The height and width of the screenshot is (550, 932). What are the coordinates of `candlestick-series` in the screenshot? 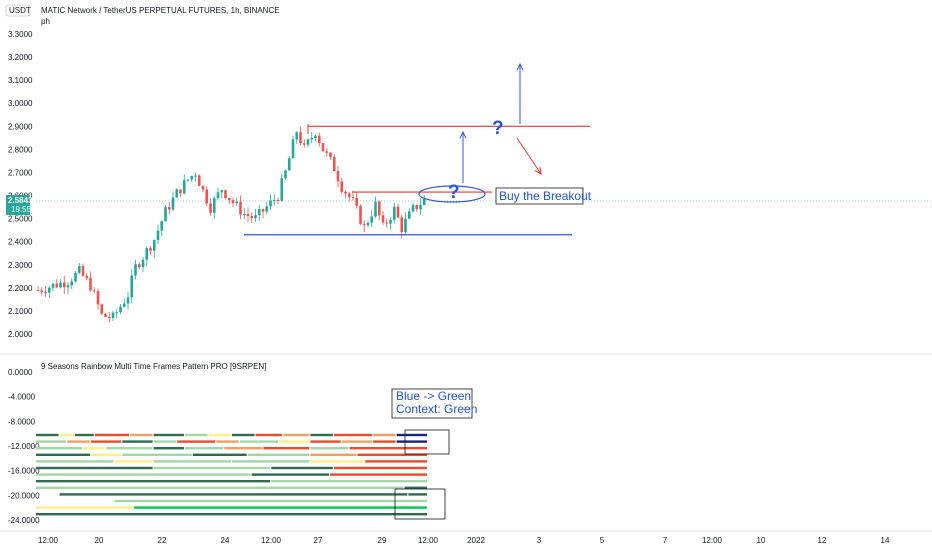 It's located at (231, 225).